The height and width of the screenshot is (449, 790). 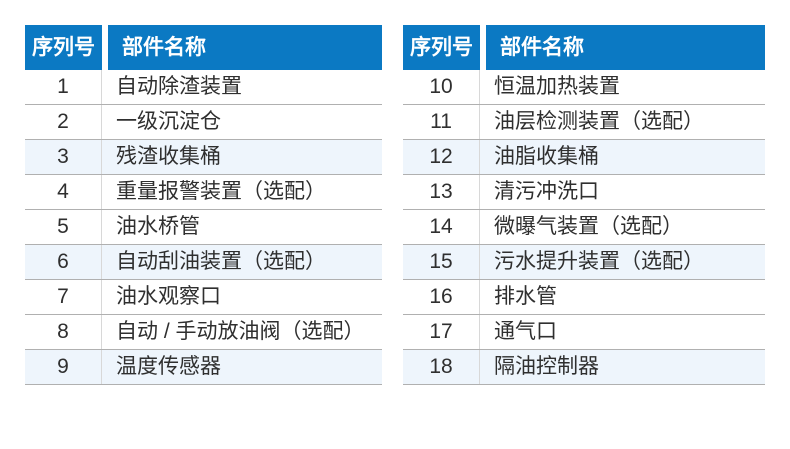 I want to click on part-name-cell: 清污冲洗口, so click(x=546, y=191).